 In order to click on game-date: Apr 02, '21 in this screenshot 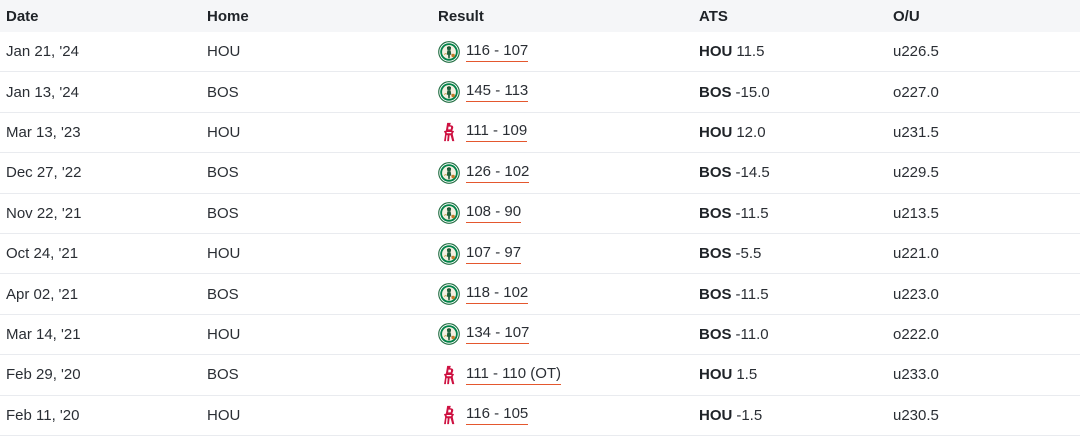, I will do `click(42, 294)`.